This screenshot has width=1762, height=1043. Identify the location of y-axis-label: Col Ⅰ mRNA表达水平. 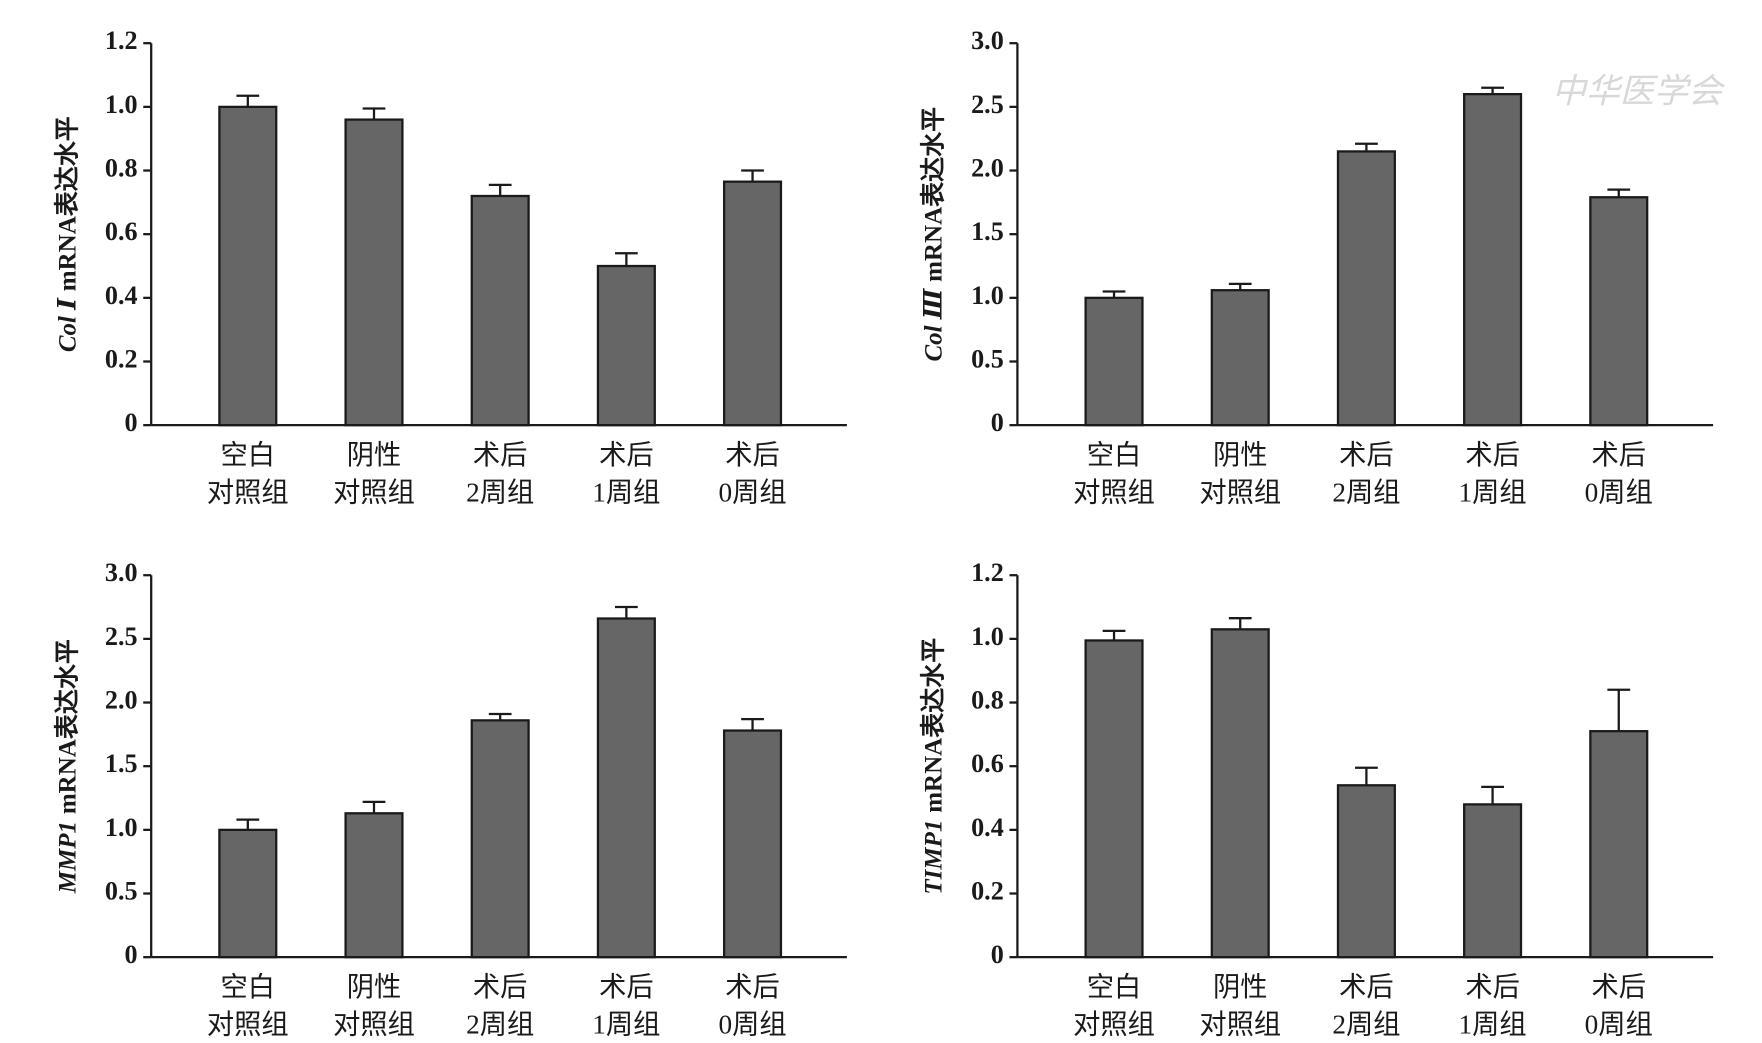
(67, 234).